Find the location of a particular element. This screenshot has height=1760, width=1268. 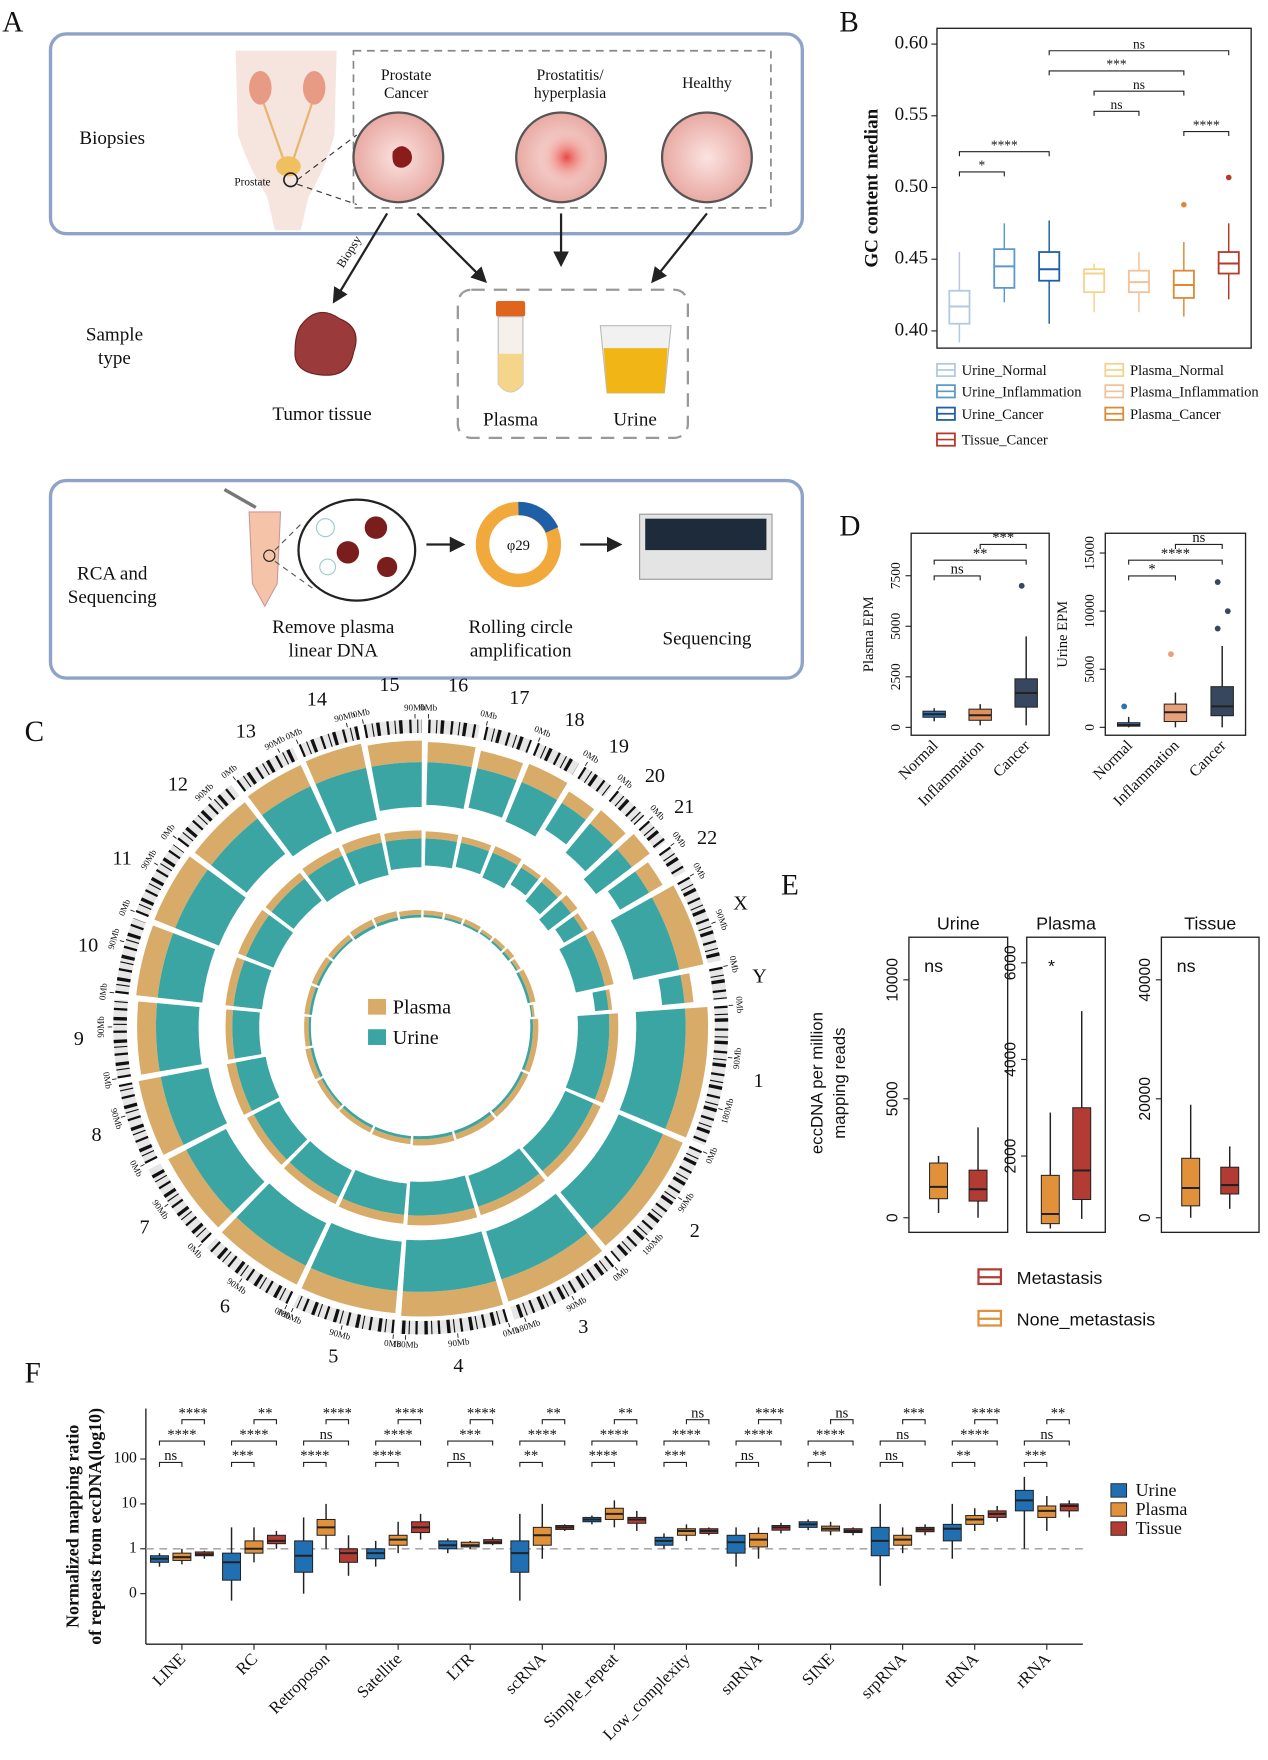

chromosome-label: 1 is located at coordinates (758, 1081).